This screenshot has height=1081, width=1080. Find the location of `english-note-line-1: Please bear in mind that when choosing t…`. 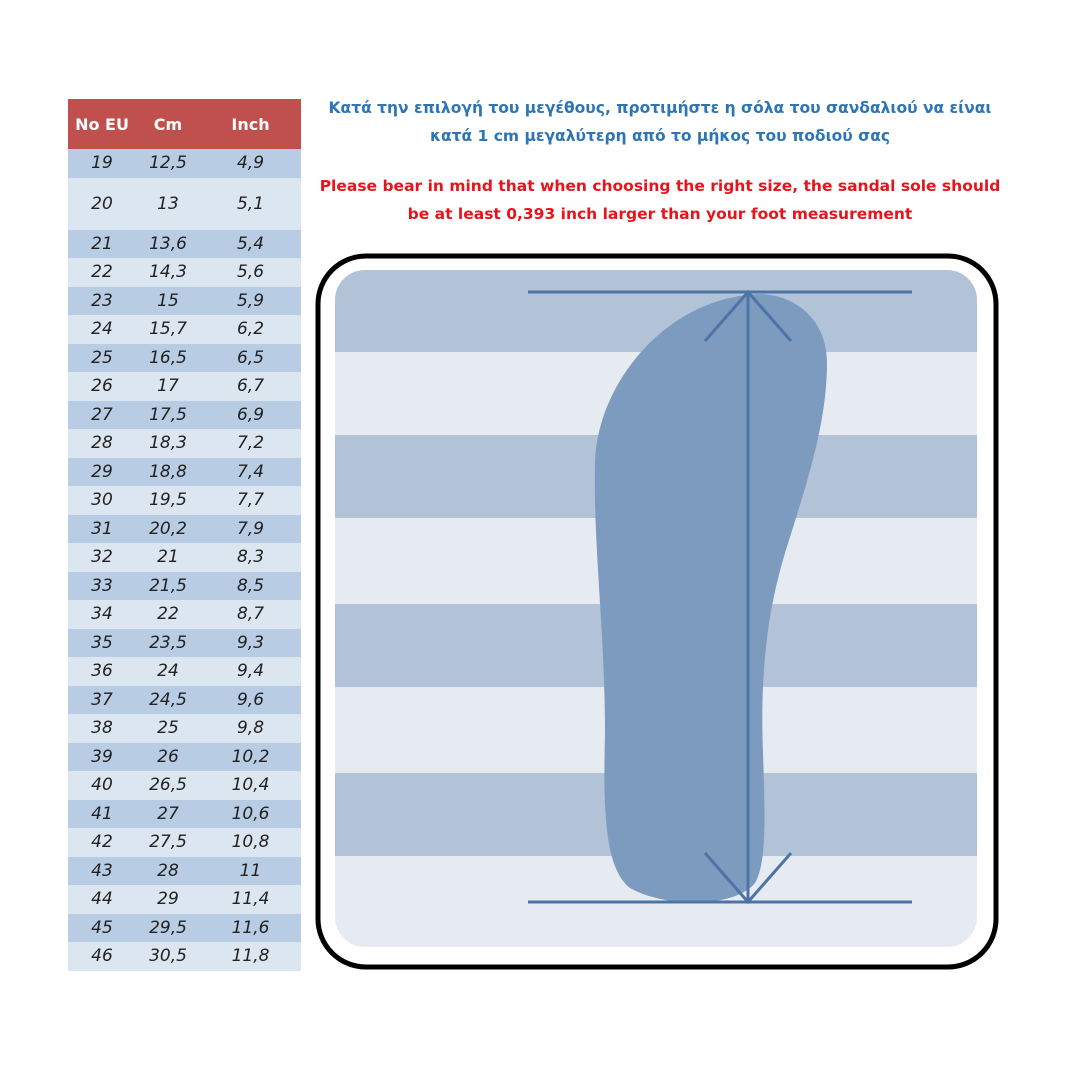

english-note-line-1: Please bear in mind that when choosing t… is located at coordinates (660, 186).